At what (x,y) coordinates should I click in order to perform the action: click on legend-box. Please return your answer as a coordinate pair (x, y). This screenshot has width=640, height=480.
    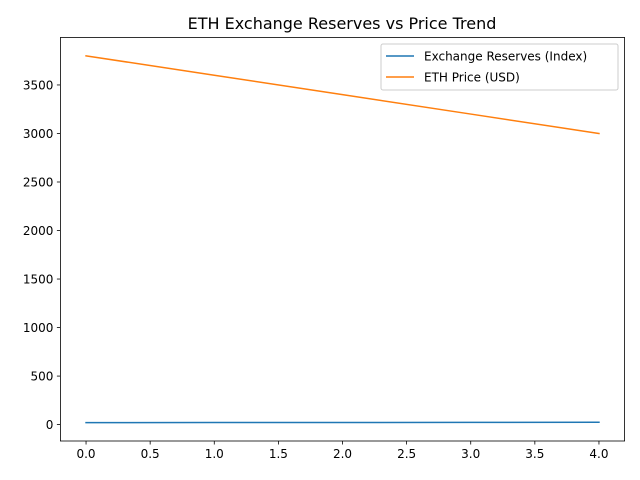
    Looking at the image, I should click on (499, 67).